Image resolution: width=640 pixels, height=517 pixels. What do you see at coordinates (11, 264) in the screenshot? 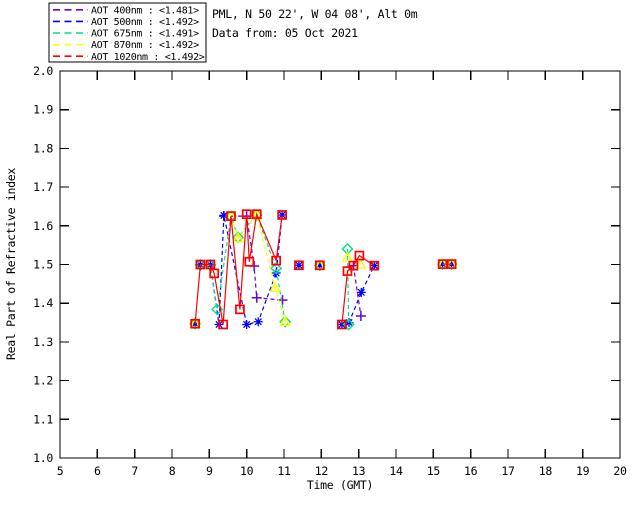
I see `y-axis-title: Real Part of Refractive index` at bounding box center [11, 264].